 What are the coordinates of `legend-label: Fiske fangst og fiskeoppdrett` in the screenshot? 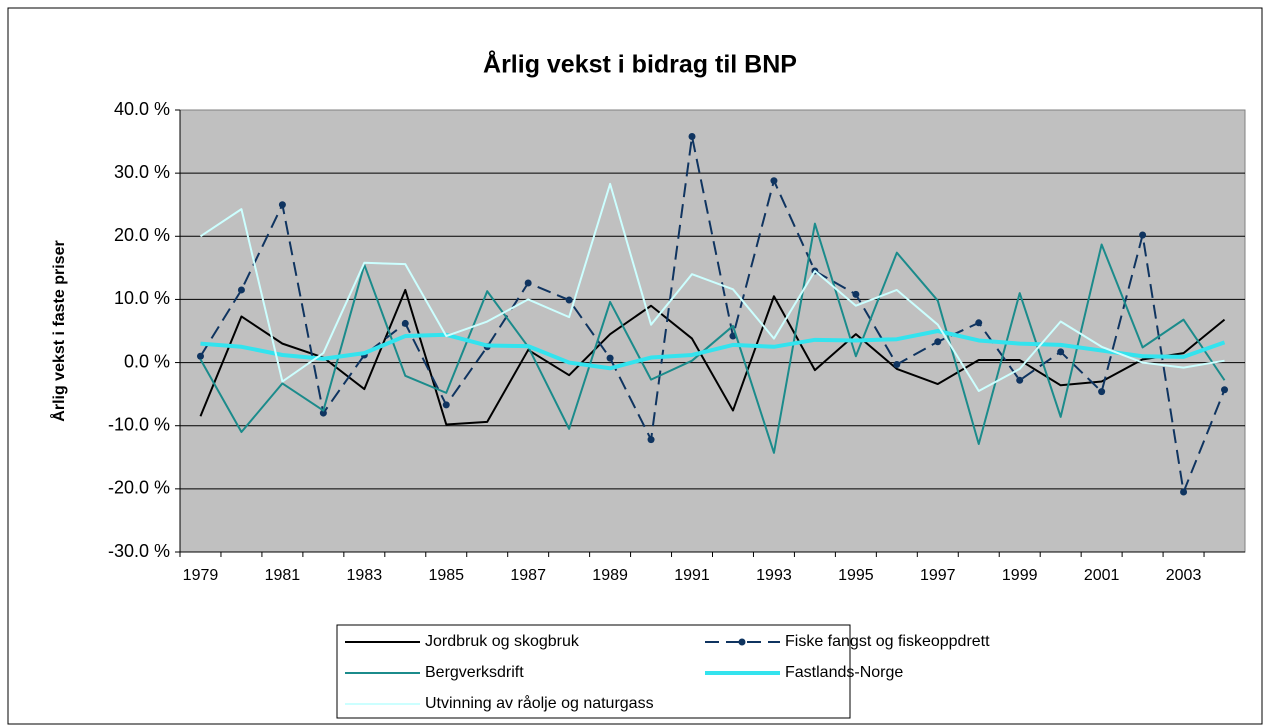 It's located at (887, 641).